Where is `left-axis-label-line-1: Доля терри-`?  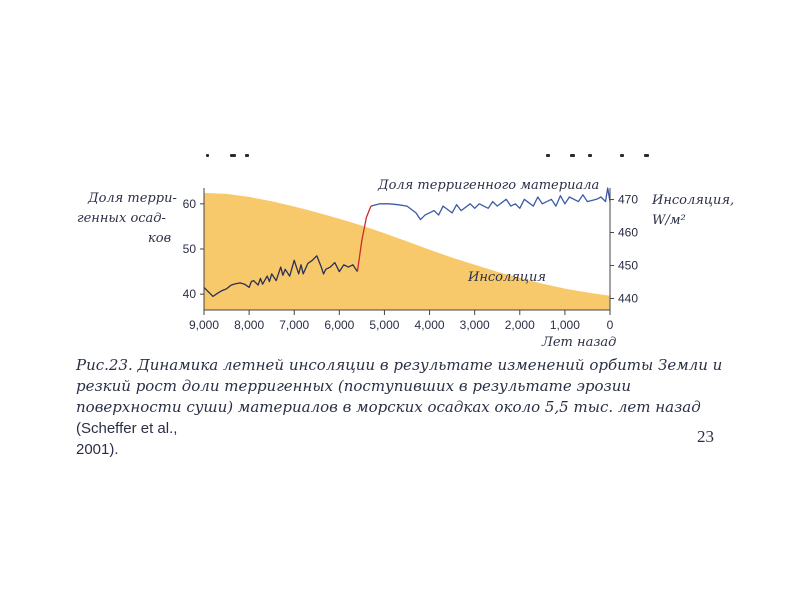 left-axis-label-line-1: Доля терри- is located at coordinates (132, 198).